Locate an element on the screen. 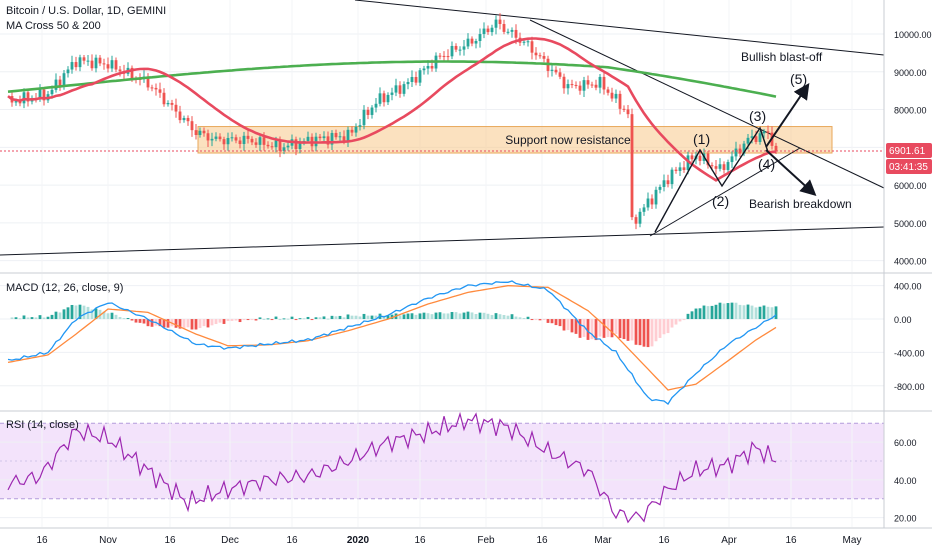  price-tick-label: 9000.00 is located at coordinates (910, 73).